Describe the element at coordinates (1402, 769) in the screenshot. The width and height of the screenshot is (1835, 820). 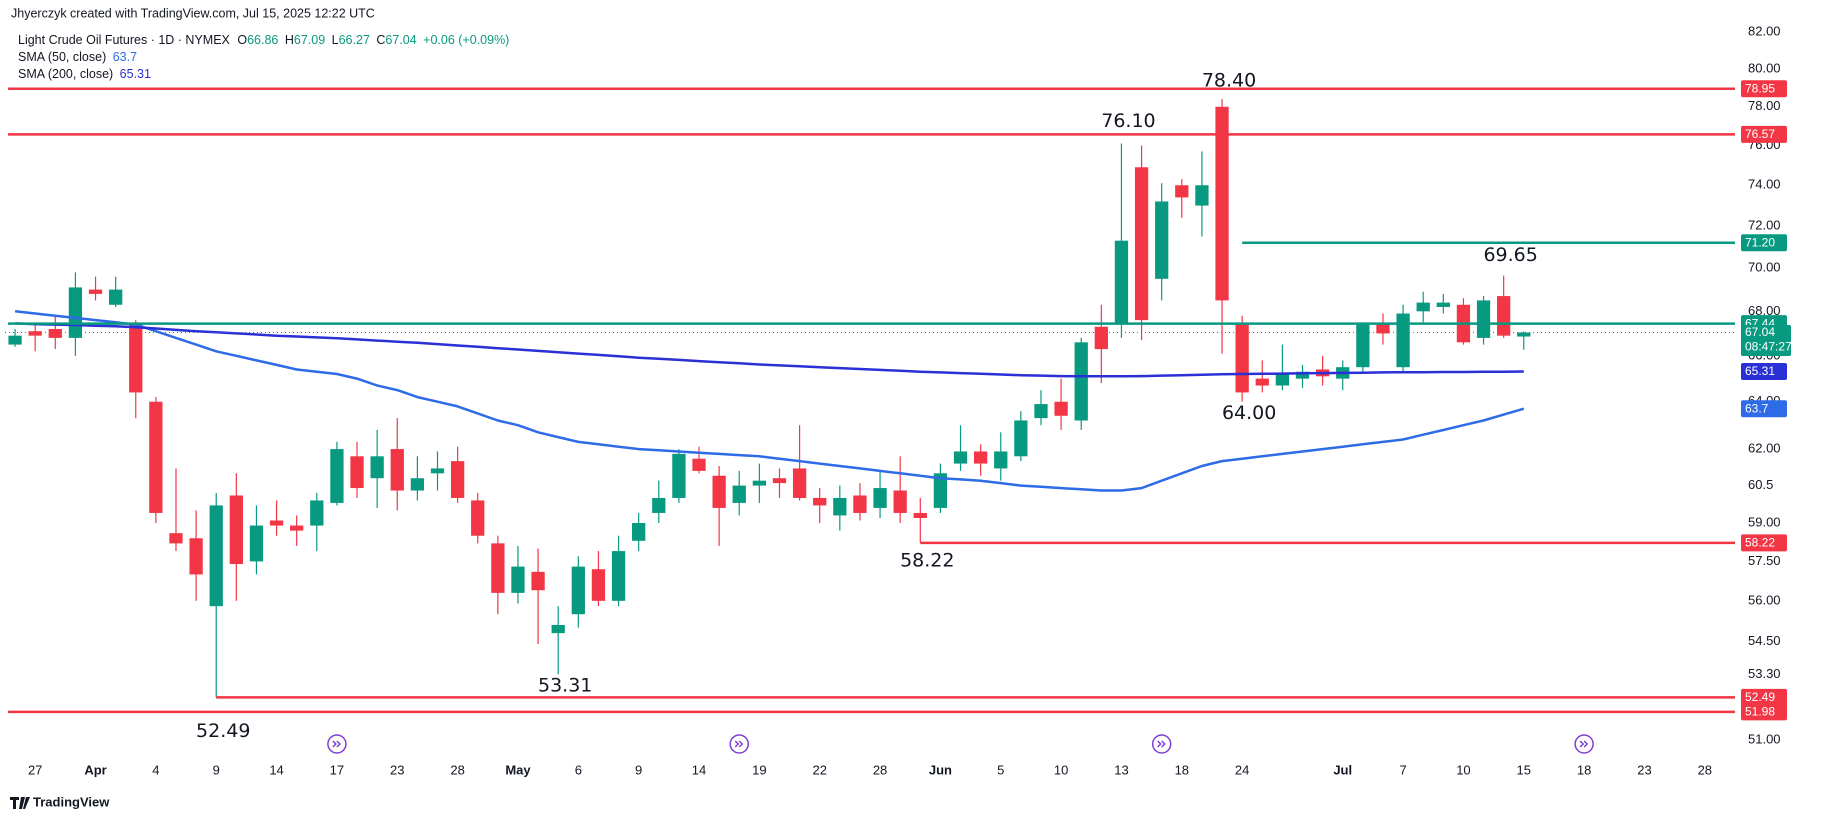
I see `x-tick-label: 7` at that location.